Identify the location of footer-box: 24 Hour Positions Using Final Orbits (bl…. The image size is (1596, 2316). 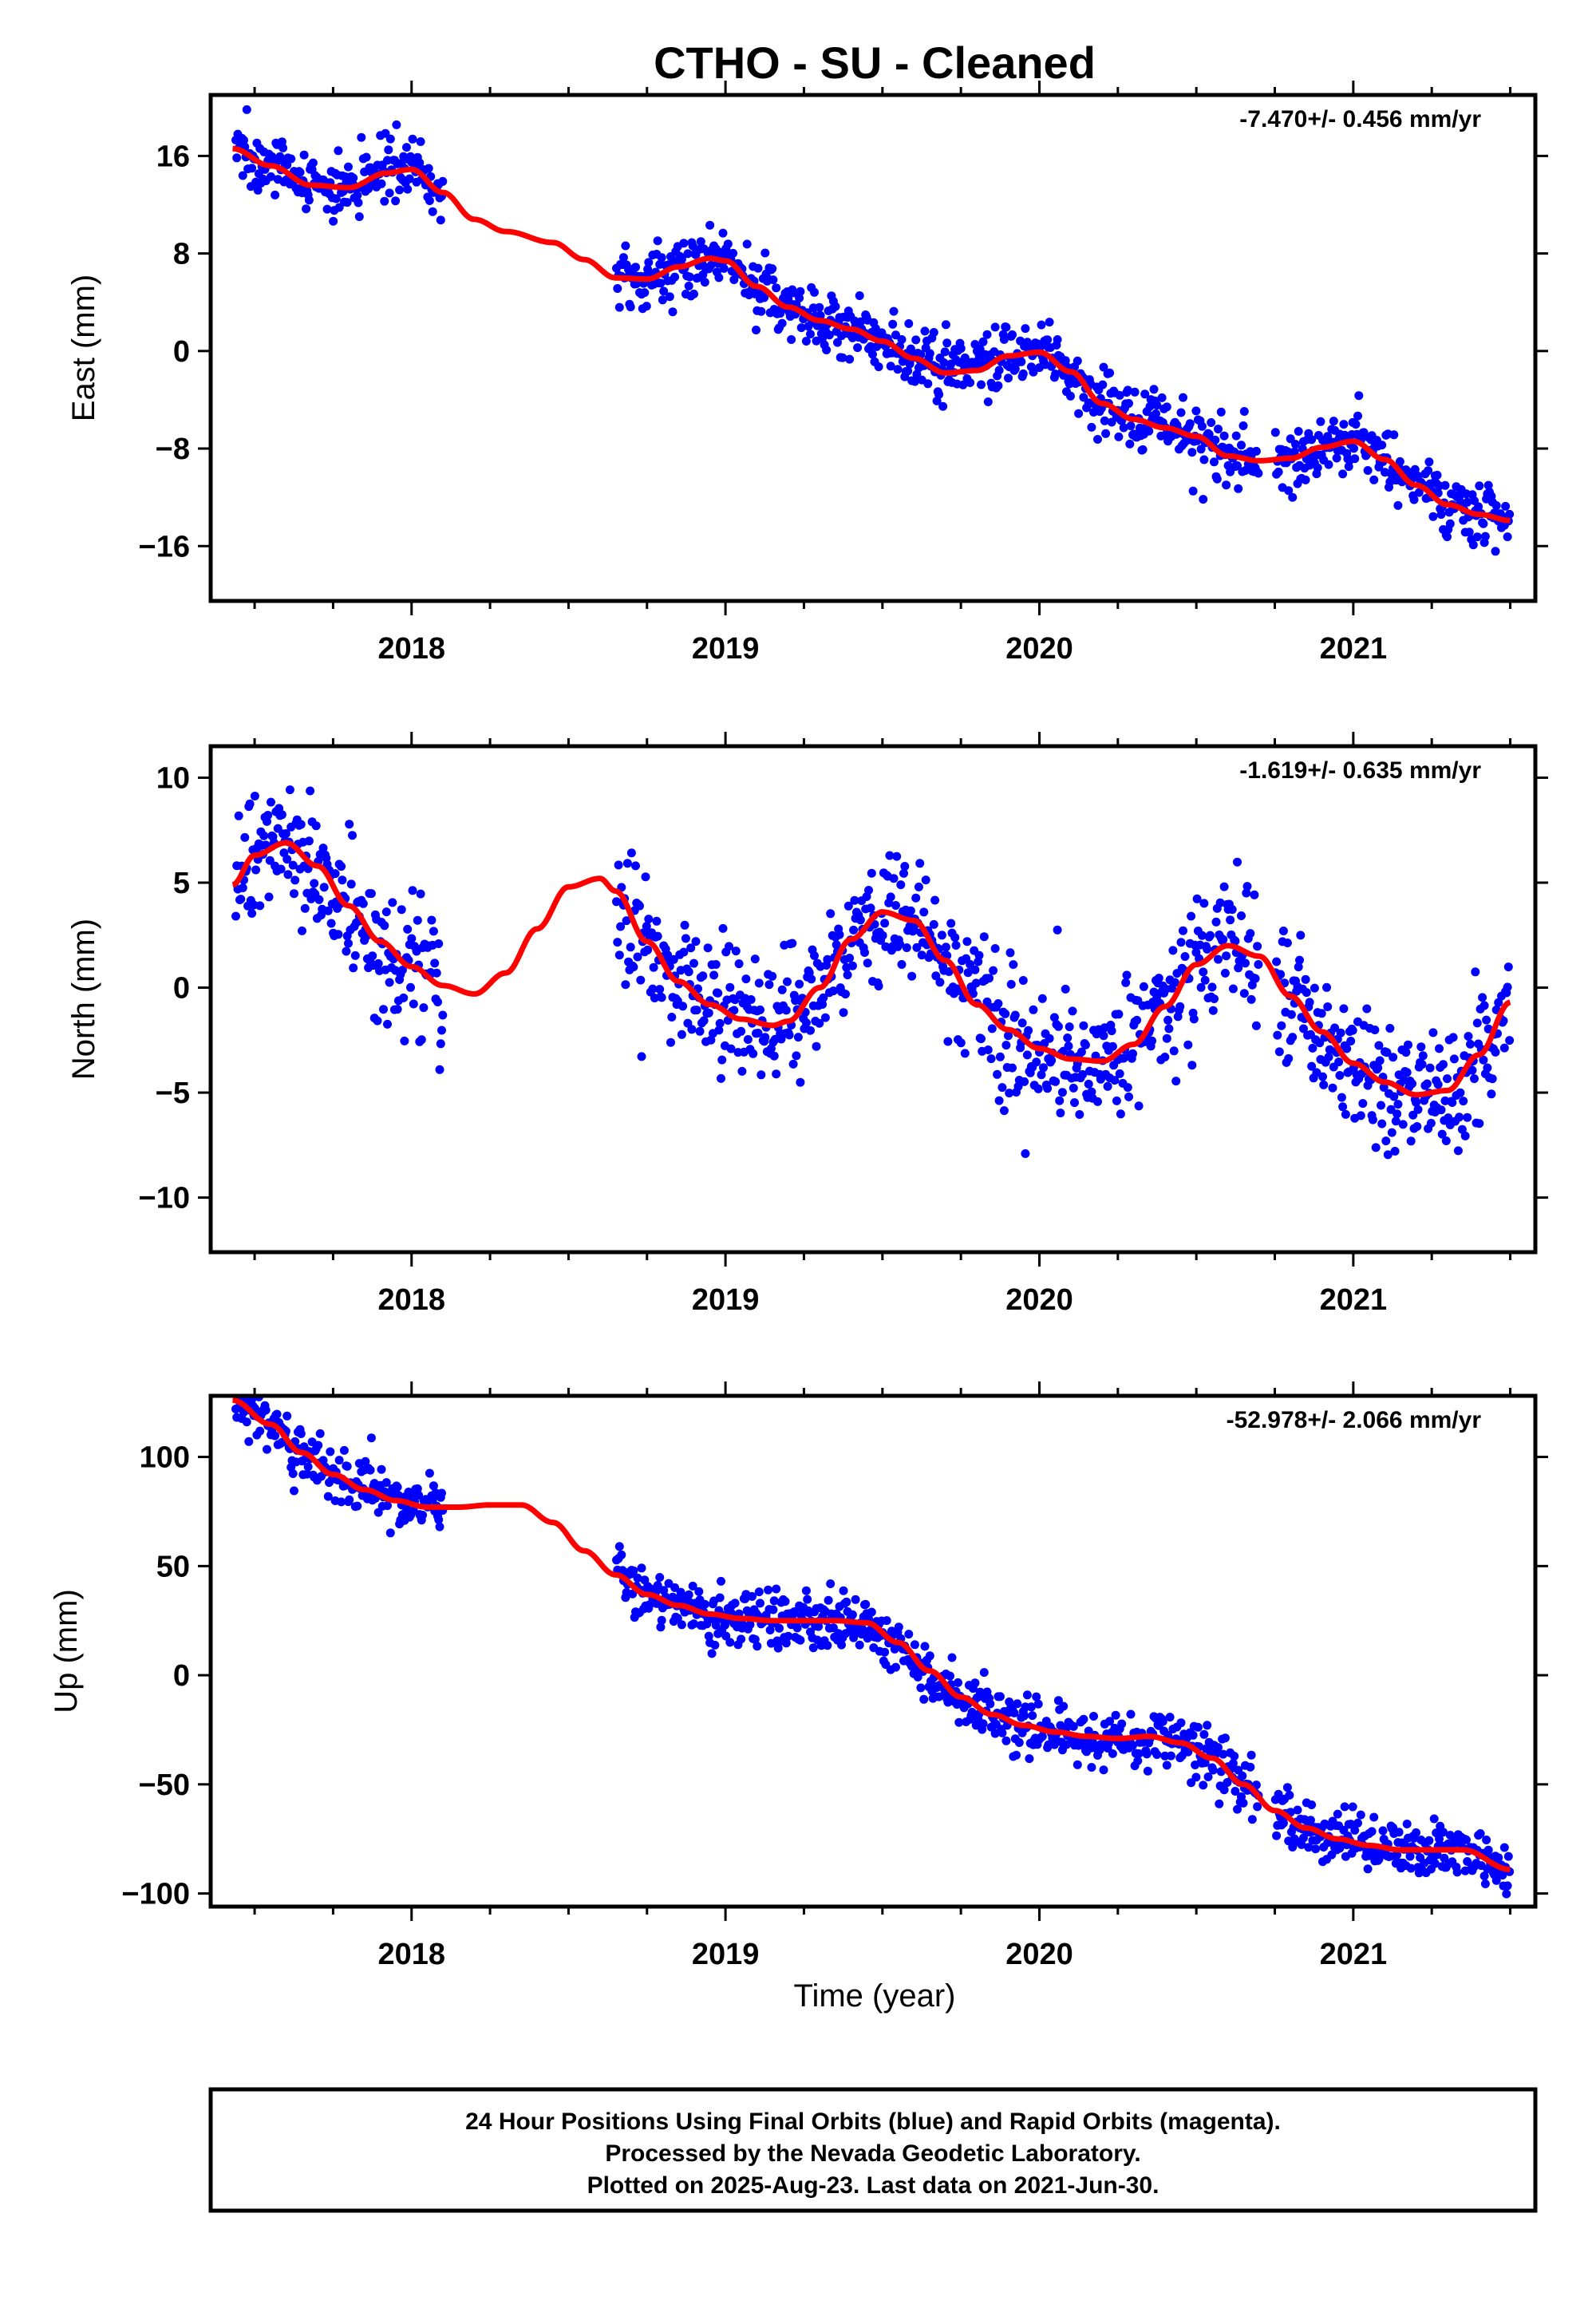
(873, 2150).